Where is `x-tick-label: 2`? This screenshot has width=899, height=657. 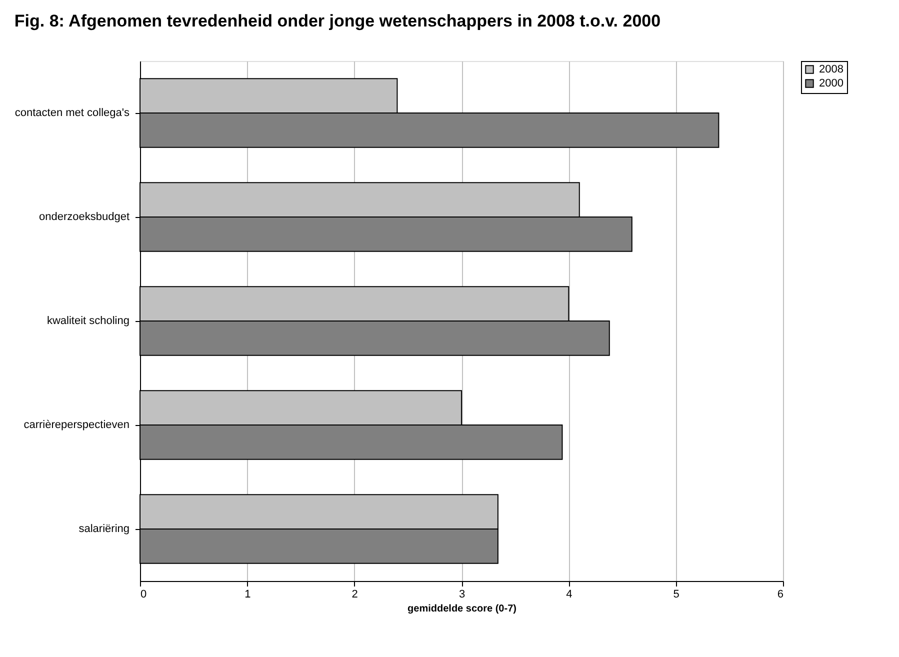
x-tick-label: 2 is located at coordinates (355, 594).